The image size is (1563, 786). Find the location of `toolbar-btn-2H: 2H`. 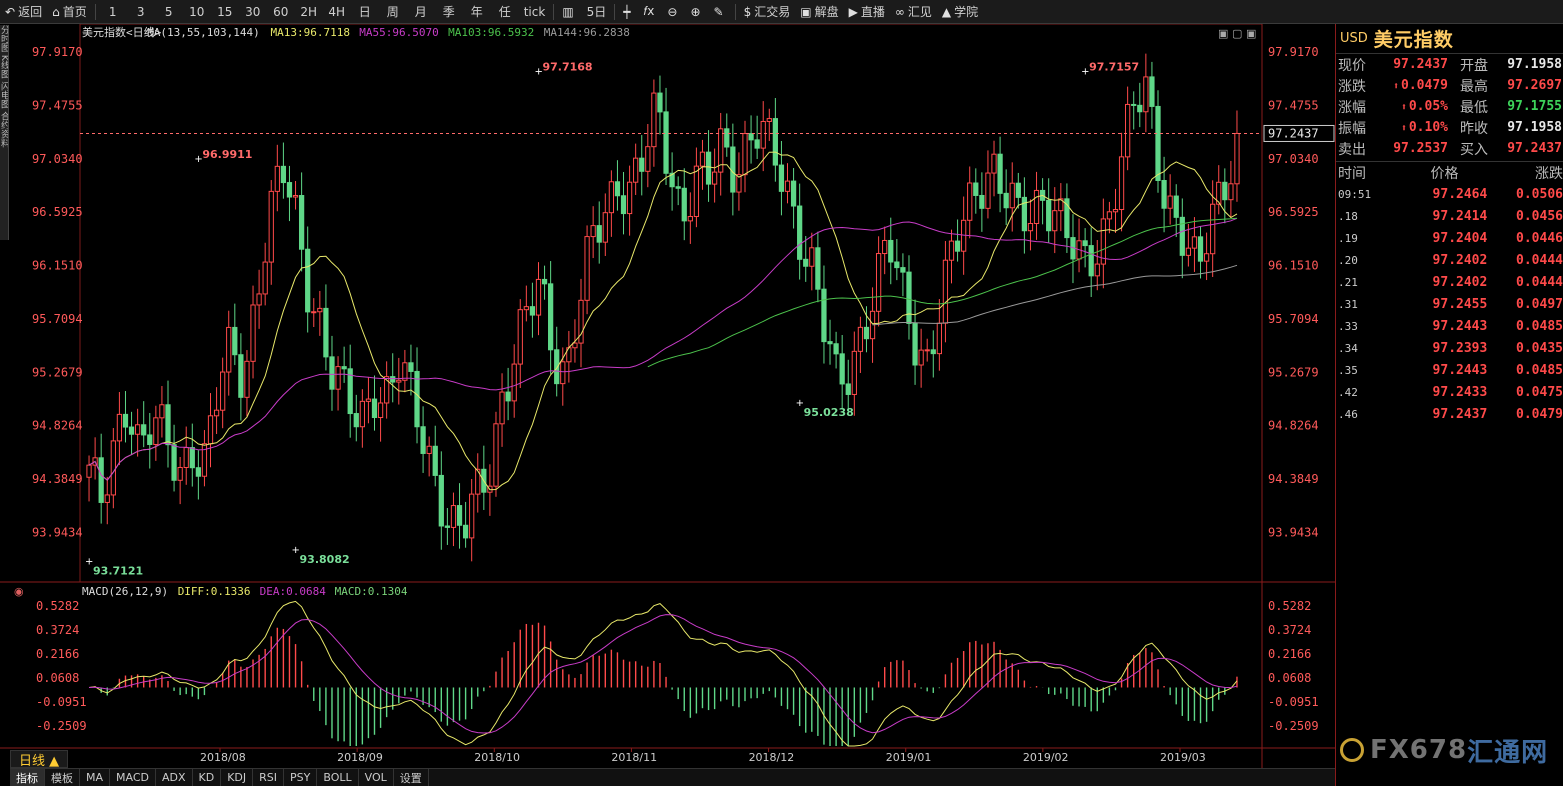

toolbar-btn-2H: 2H is located at coordinates (309, 12).